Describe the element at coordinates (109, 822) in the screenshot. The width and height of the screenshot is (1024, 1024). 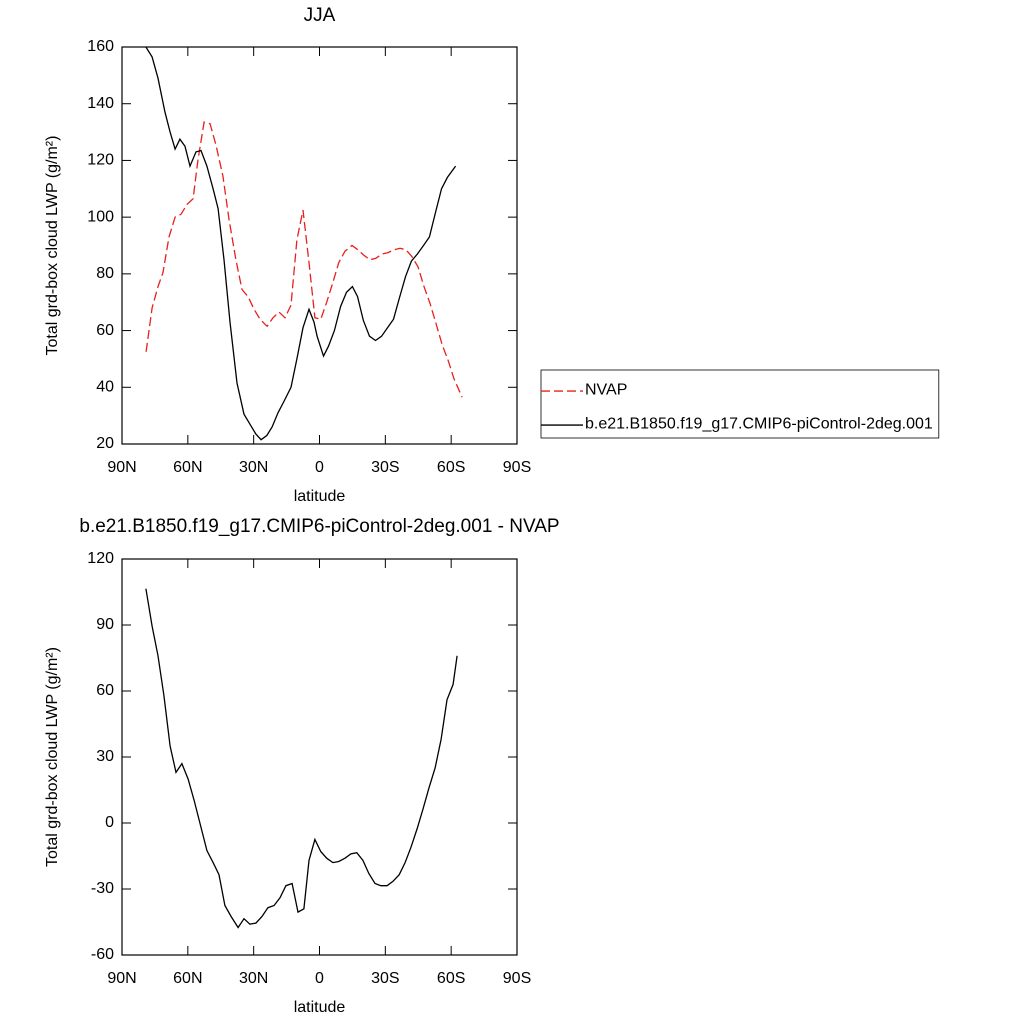
I see `y-tick-label: 0` at that location.